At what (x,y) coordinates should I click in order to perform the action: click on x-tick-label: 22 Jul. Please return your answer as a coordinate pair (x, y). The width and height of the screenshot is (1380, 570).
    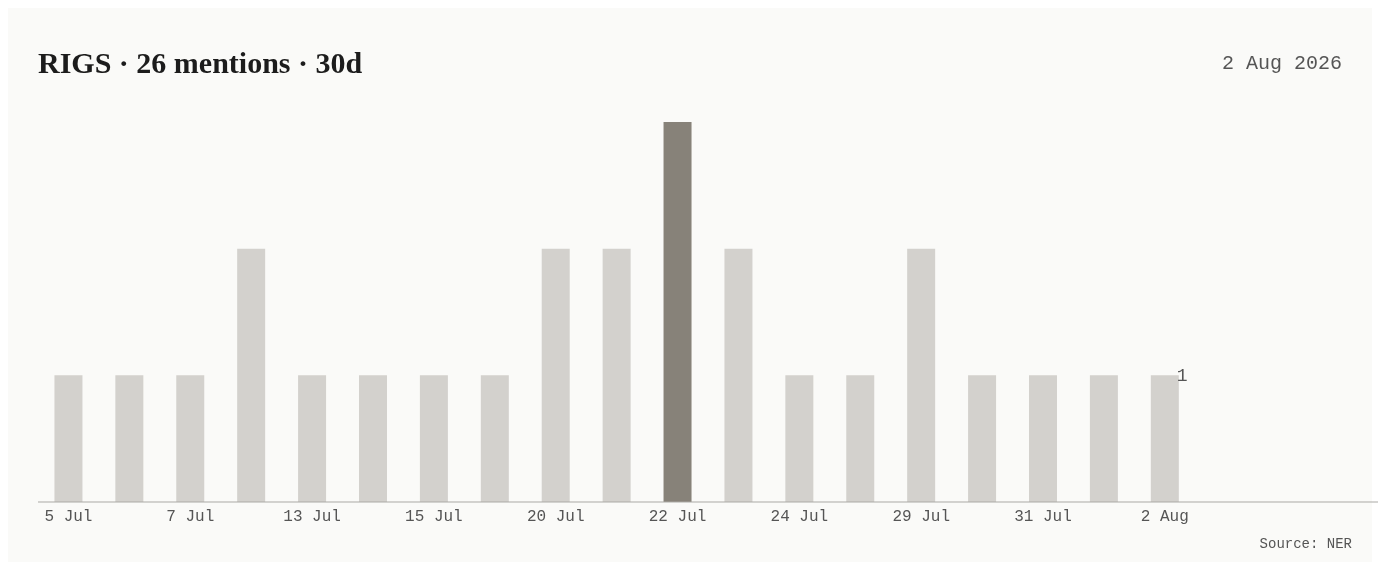
    Looking at the image, I should click on (677, 517).